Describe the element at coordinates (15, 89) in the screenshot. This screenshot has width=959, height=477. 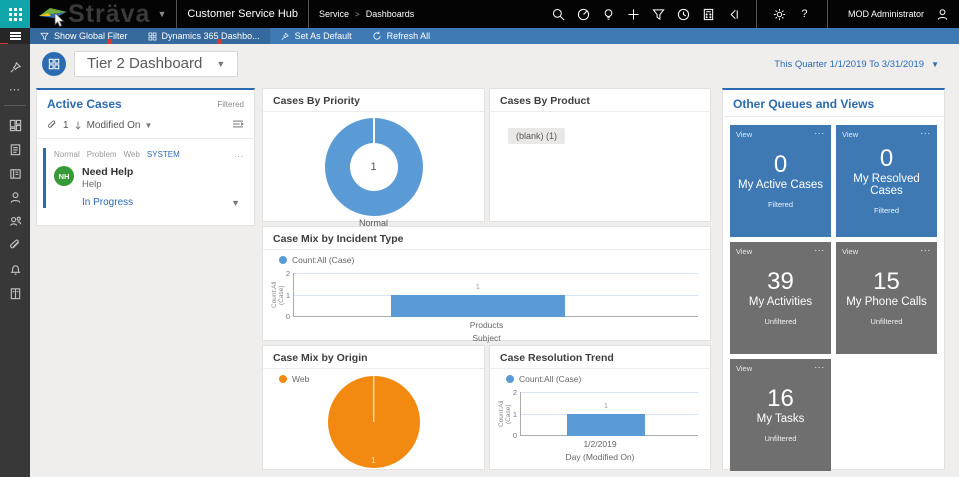
I see `recent-items-icon: ⋯` at that location.